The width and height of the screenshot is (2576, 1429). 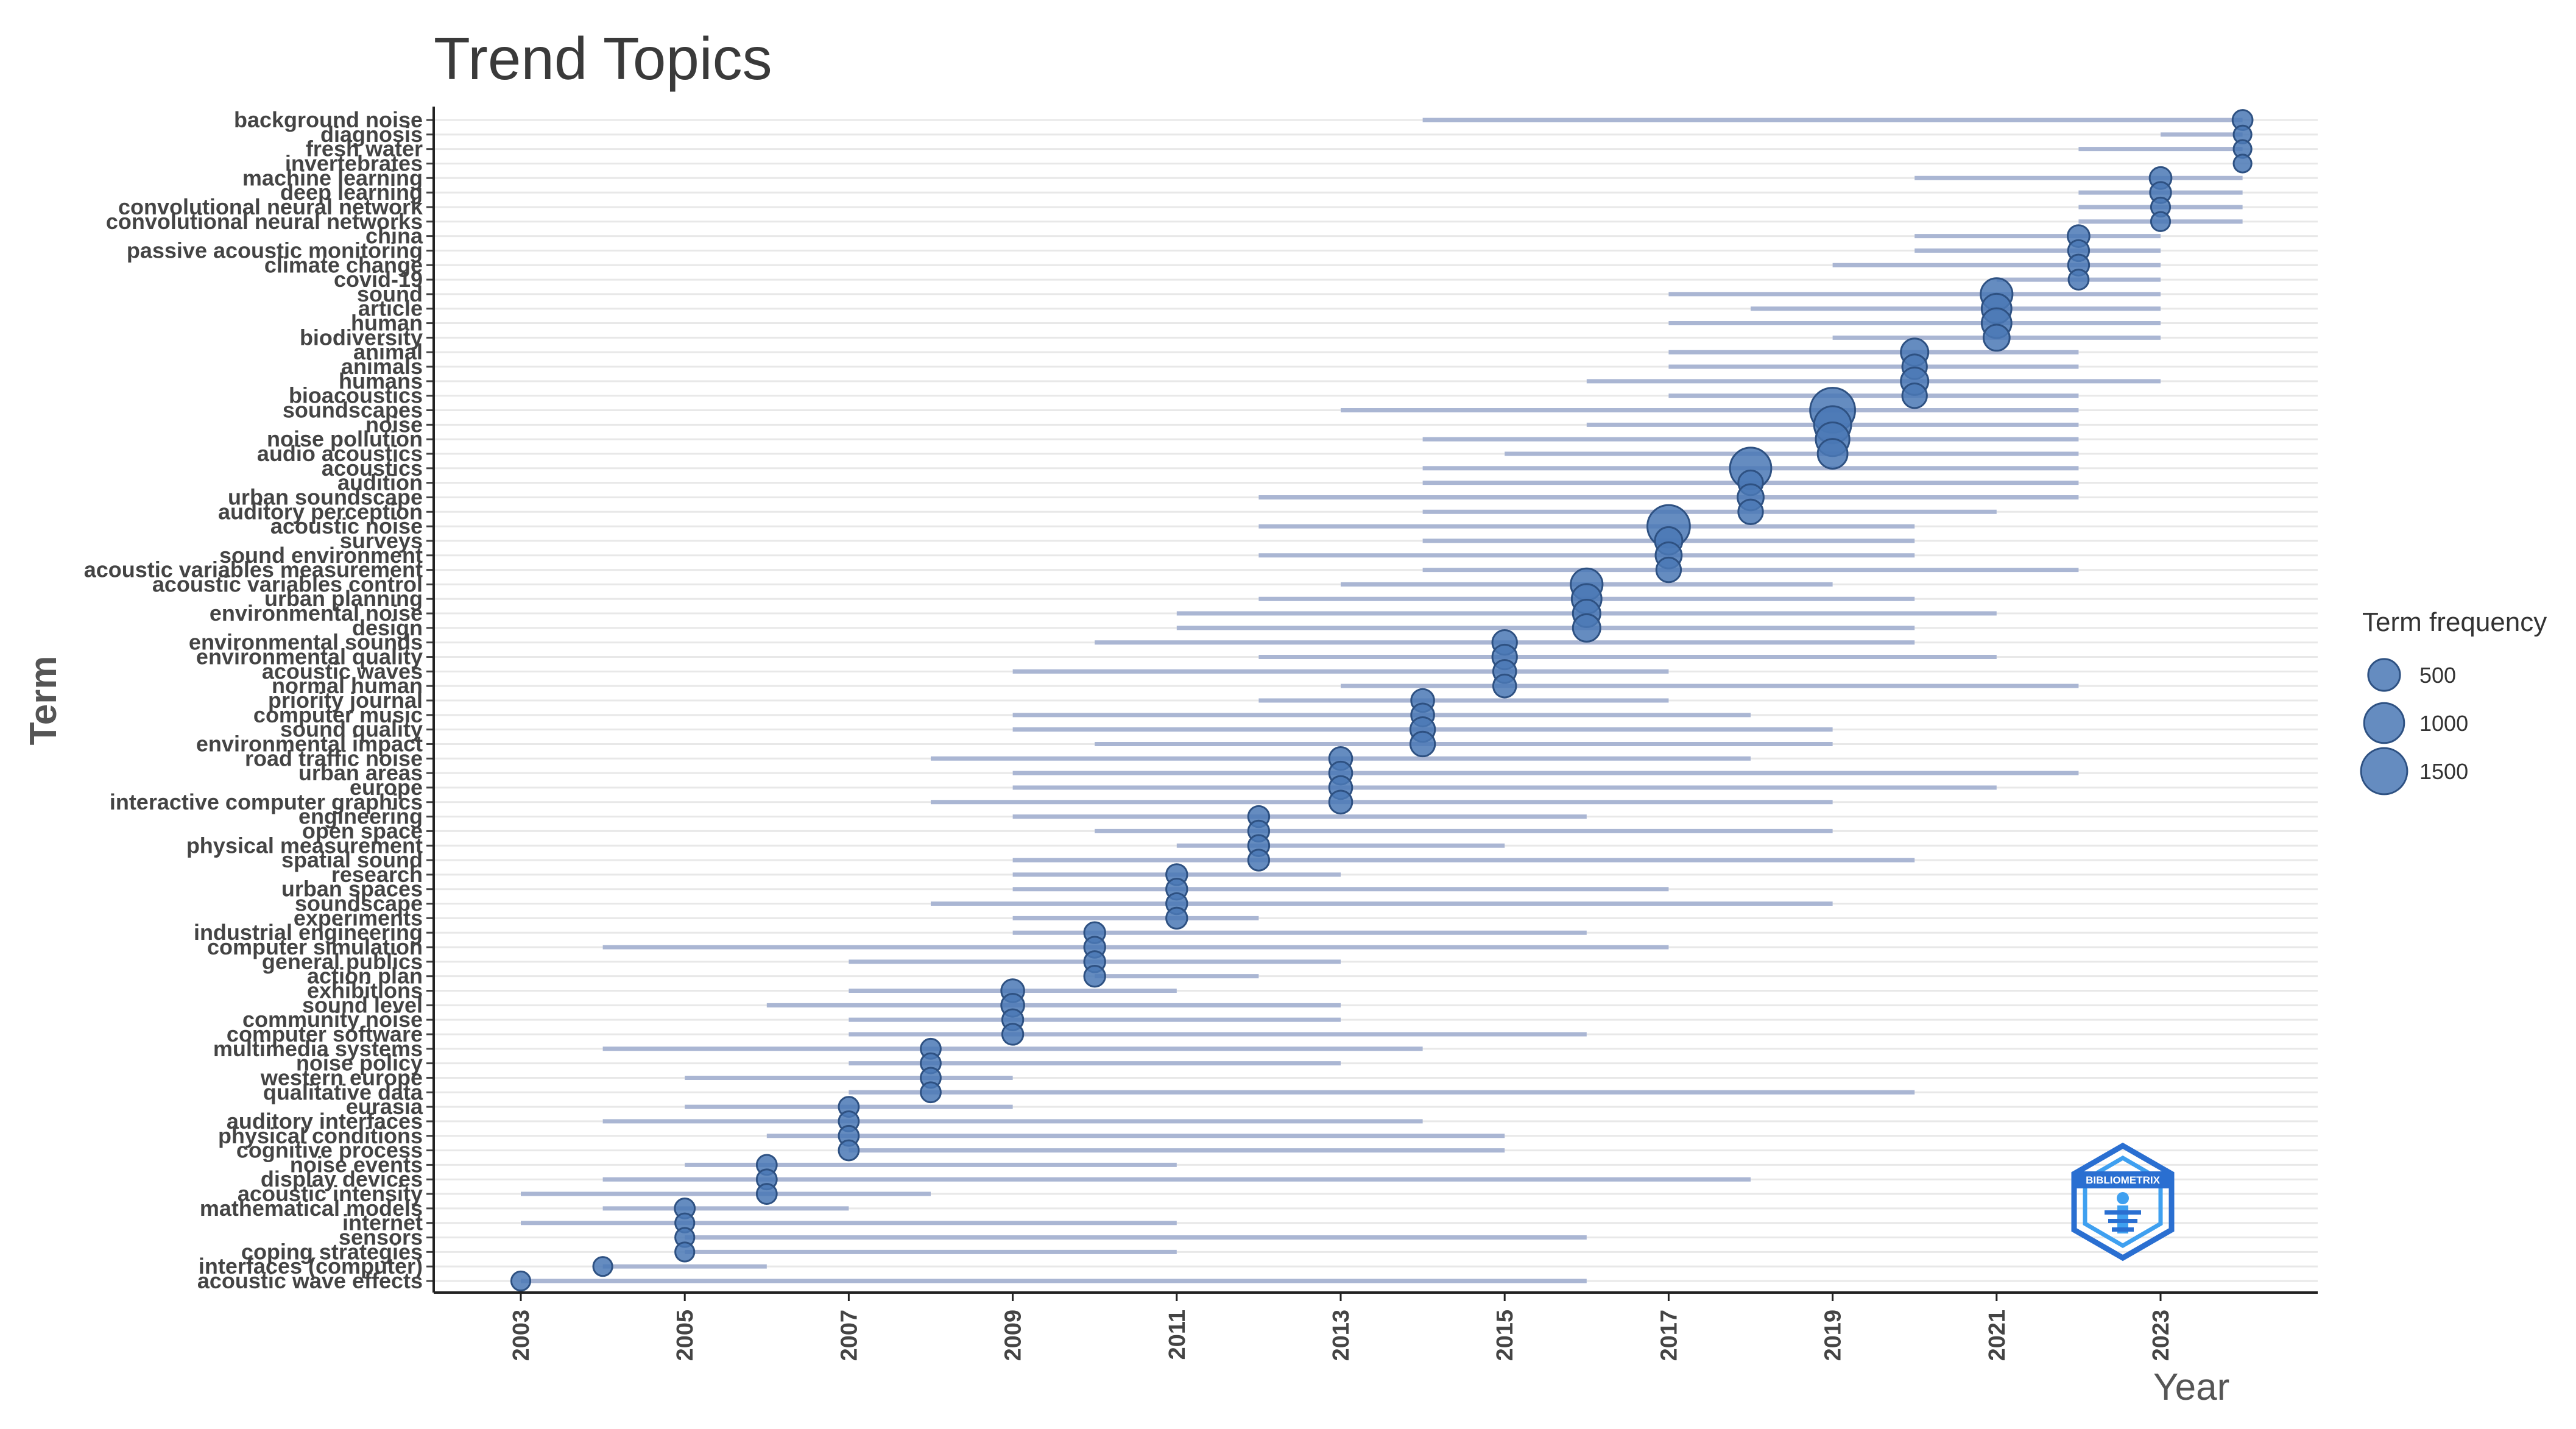 I want to click on term-label: soundscape, so click(x=359, y=904).